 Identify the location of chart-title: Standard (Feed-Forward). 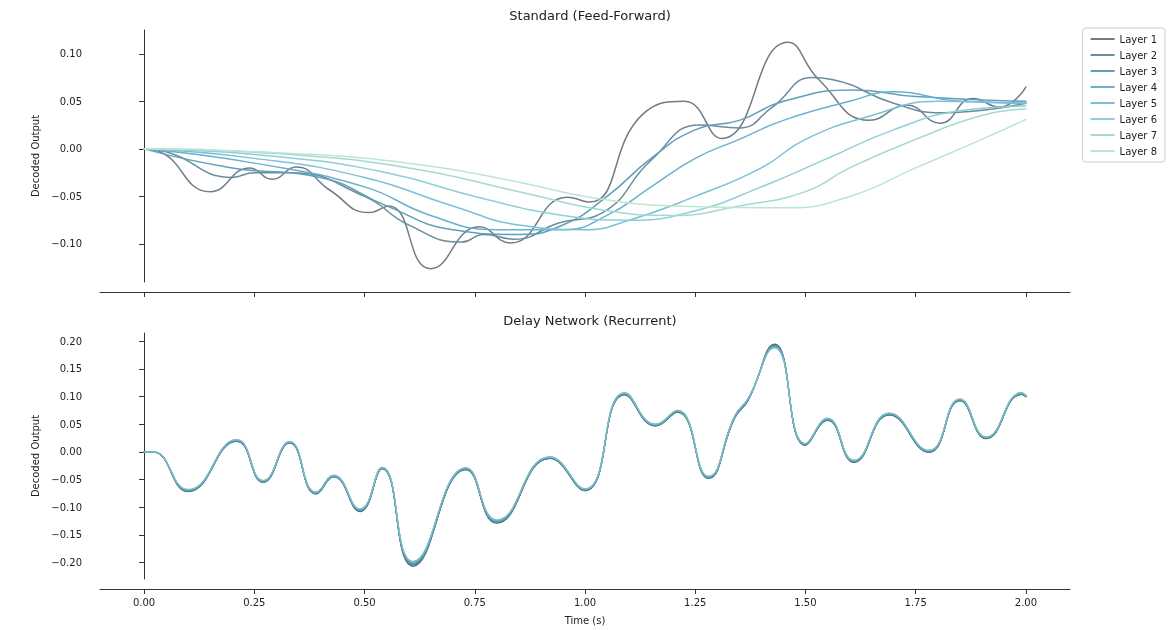
(590, 15).